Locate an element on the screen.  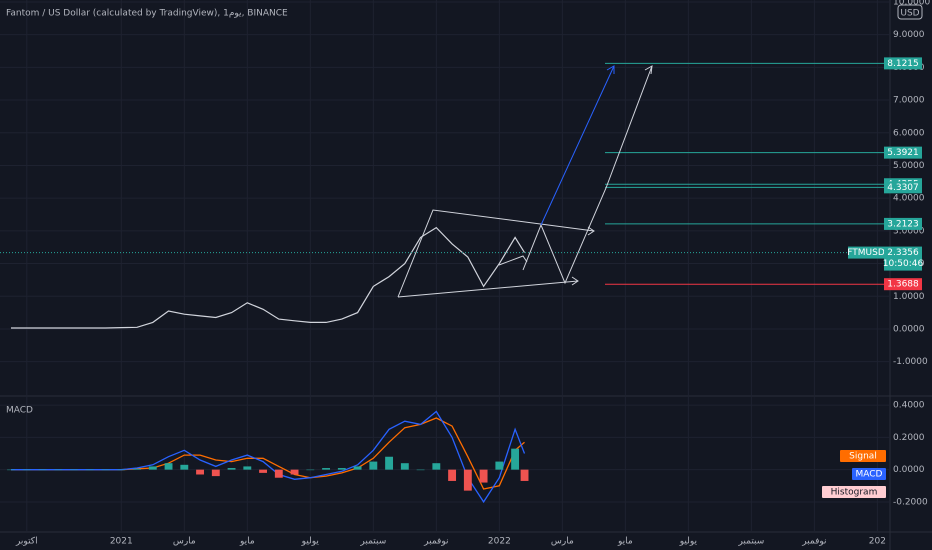
drawings is located at coordinates (525, 181).